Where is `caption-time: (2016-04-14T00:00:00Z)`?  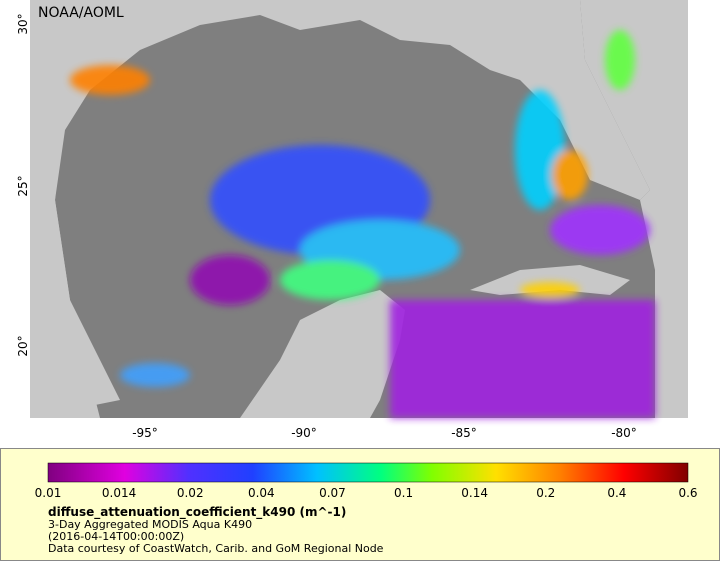
caption-time: (2016-04-14T00:00:00Z) is located at coordinates (116, 536).